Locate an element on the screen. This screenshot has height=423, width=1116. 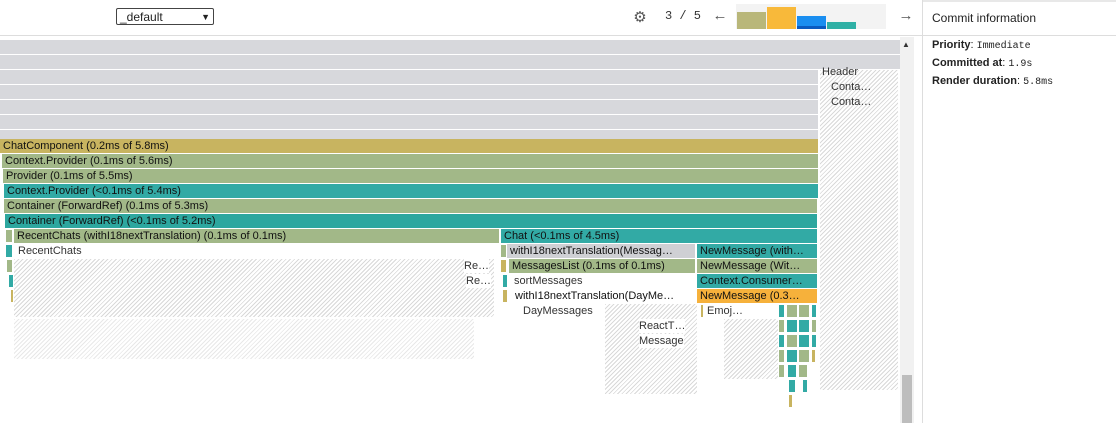
flame-node: Chat (<0.1ms of 4.5ms) is located at coordinates (659, 236).